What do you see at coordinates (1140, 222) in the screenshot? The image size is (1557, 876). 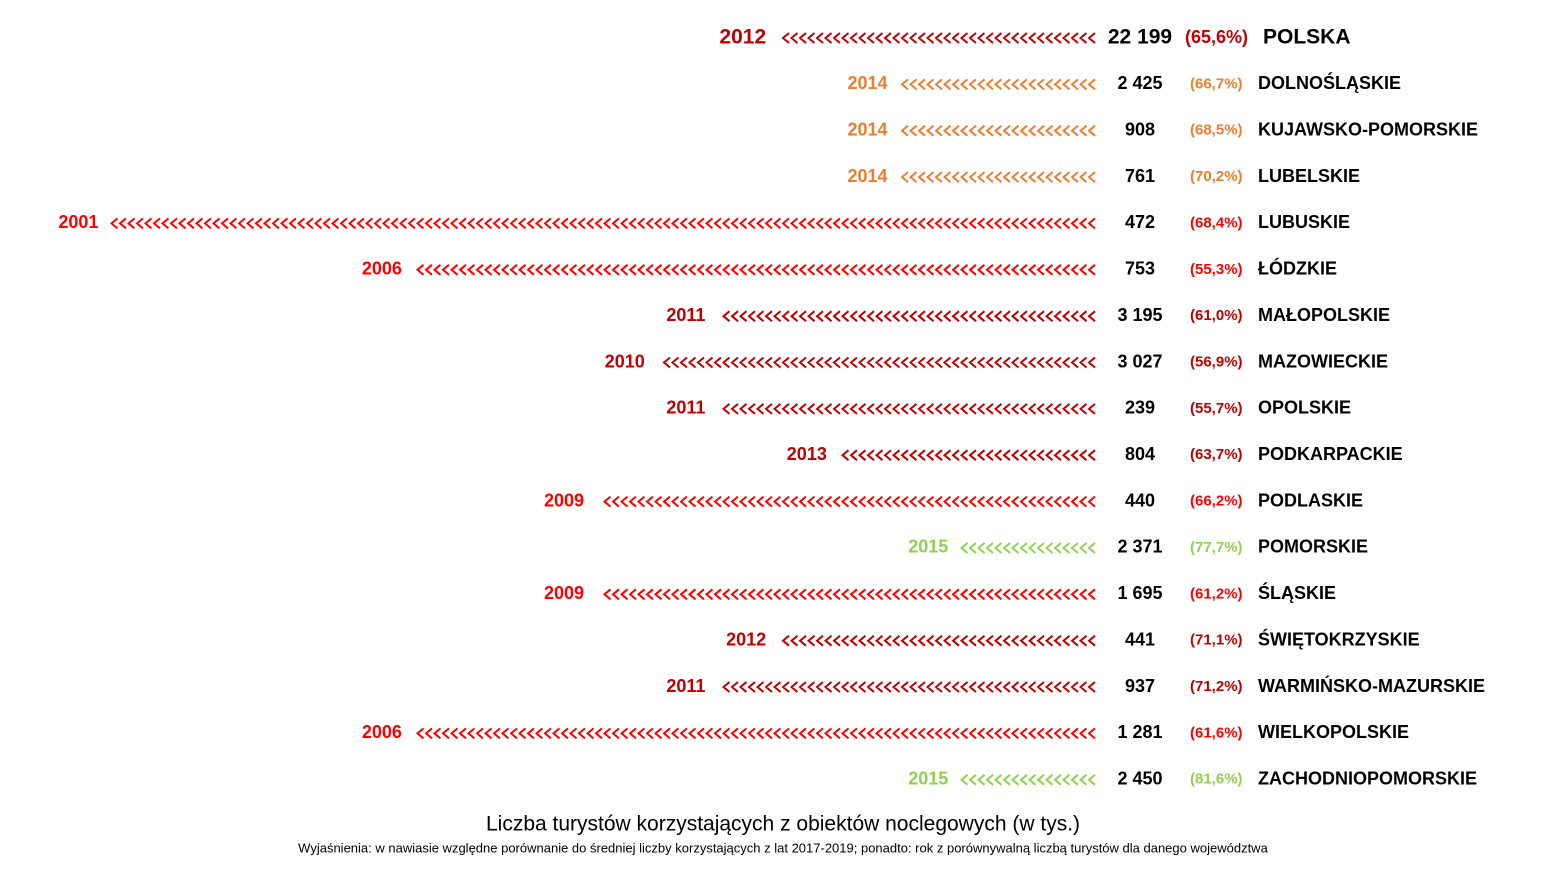 I see `value-label: 472` at bounding box center [1140, 222].